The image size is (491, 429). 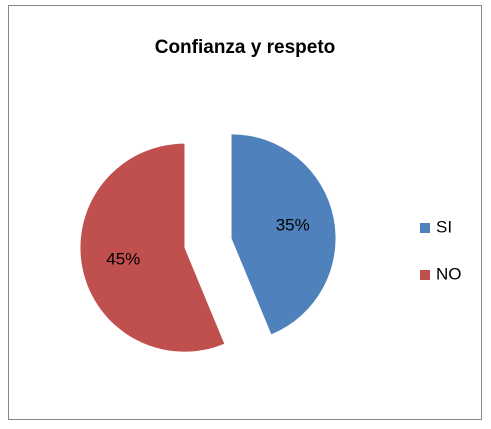 I want to click on legend-label: NO, so click(x=449, y=273).